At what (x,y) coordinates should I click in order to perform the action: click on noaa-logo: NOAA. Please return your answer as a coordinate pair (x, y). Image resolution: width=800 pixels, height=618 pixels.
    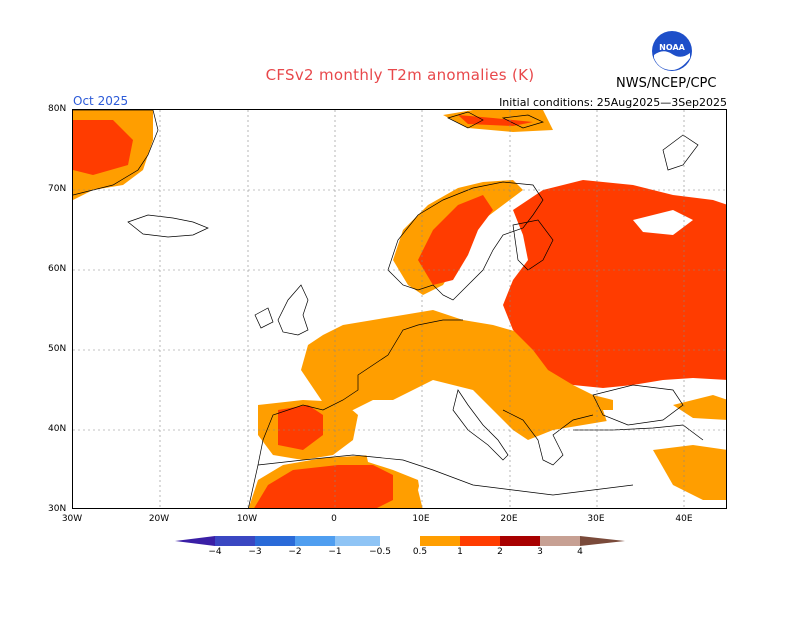
    Looking at the image, I should click on (672, 51).